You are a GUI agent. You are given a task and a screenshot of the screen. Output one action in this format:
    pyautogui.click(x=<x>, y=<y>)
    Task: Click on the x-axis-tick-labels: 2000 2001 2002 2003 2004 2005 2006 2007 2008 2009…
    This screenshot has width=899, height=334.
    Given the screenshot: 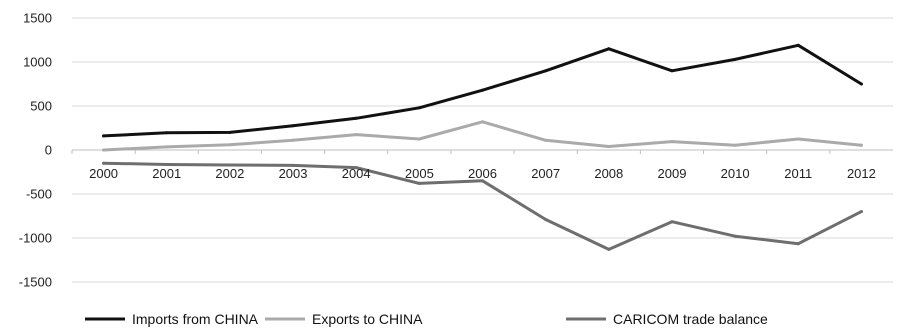 What is the action you would take?
    pyautogui.click(x=482, y=173)
    